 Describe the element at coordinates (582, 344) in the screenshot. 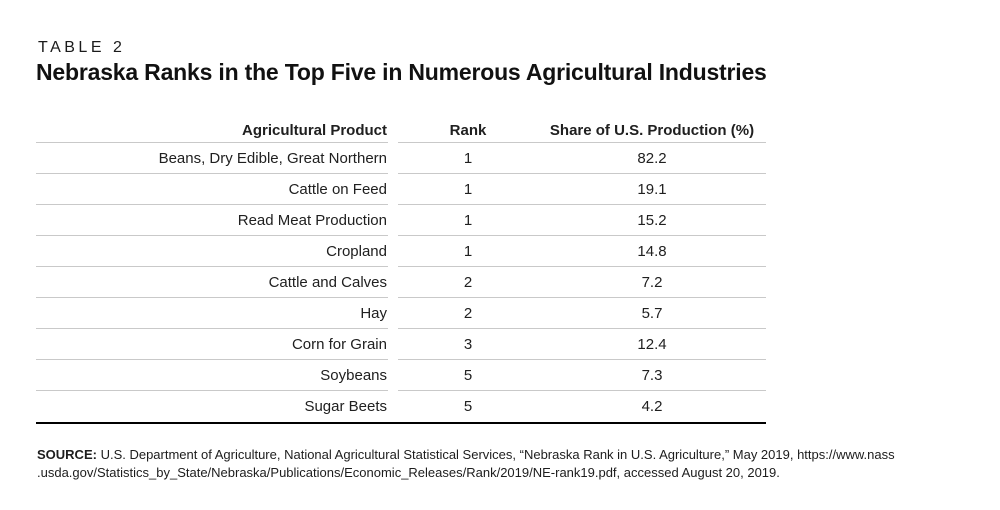

I see `row-right-group: 3 12.4` at that location.